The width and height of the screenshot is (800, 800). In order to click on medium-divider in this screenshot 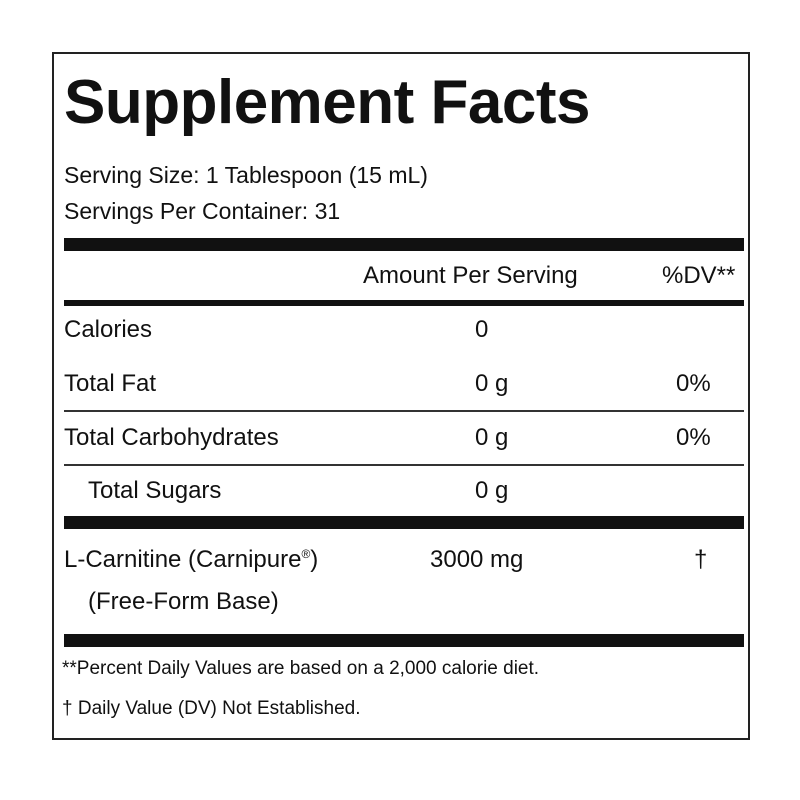, I will do `click(404, 303)`.